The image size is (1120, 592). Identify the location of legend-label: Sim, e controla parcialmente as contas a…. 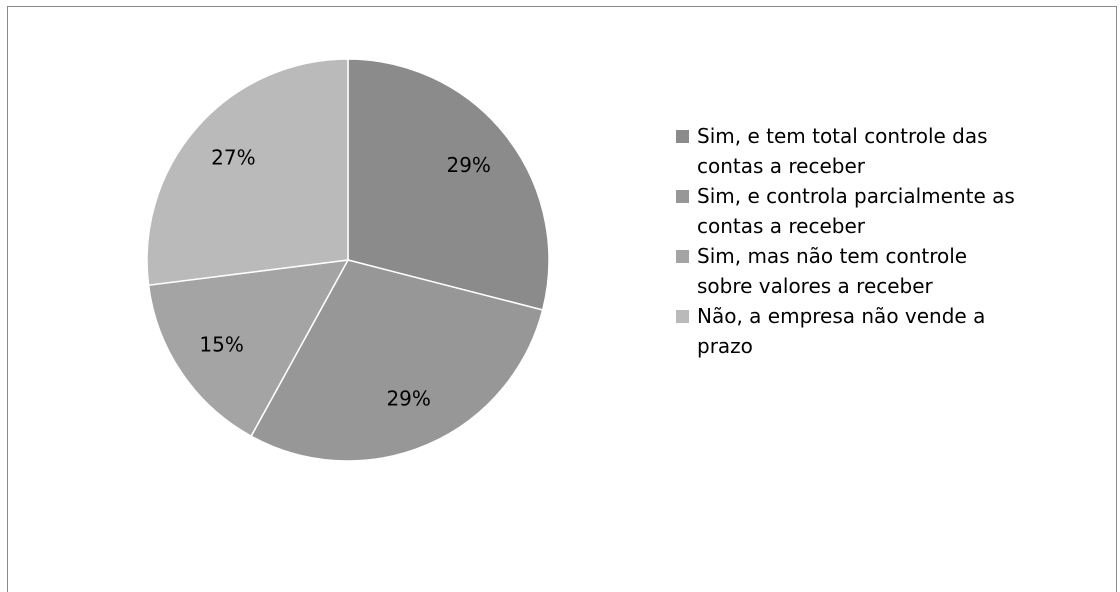
(856, 211).